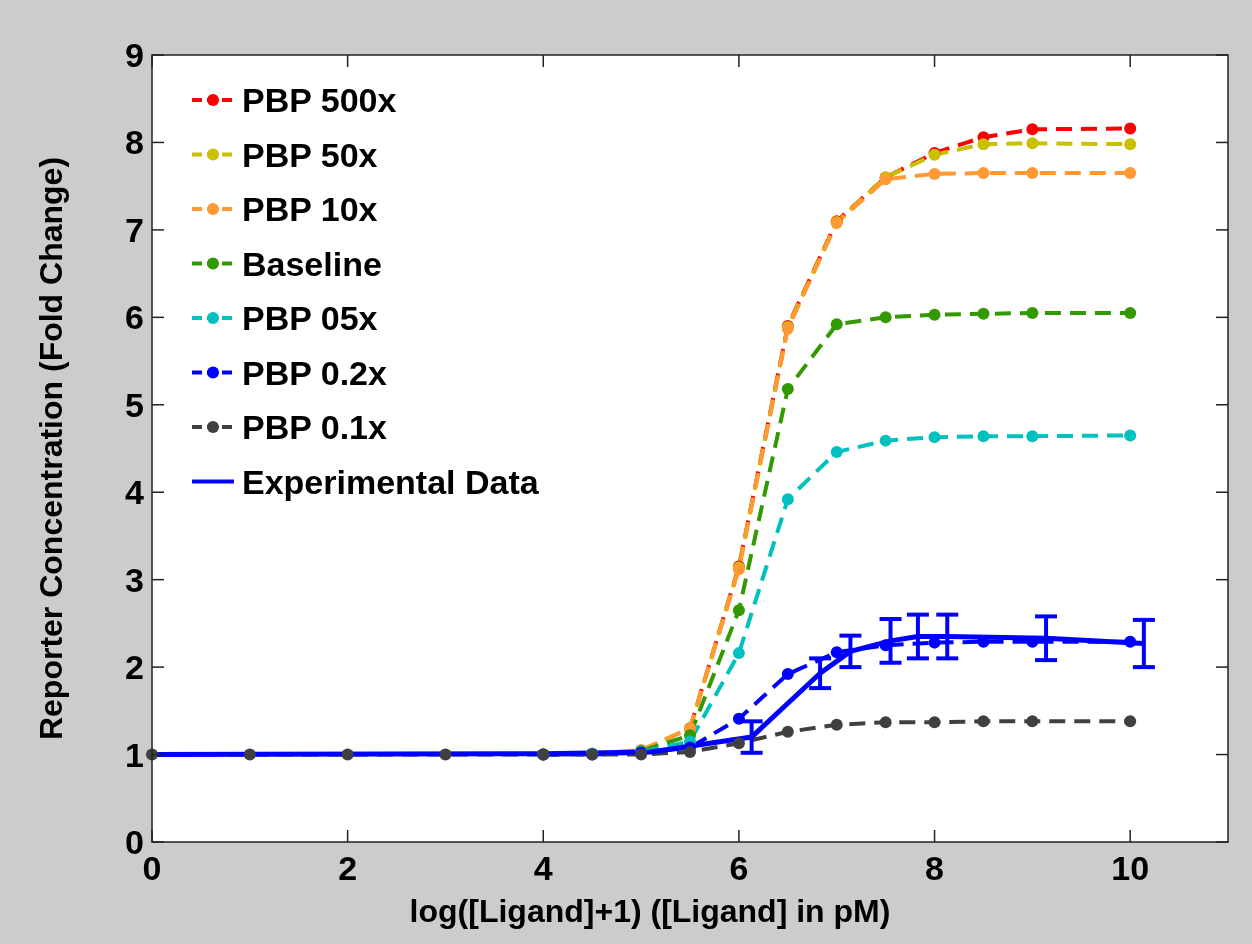  Describe the element at coordinates (310, 154) in the screenshot. I see `legend-label: PBP 50x` at that location.